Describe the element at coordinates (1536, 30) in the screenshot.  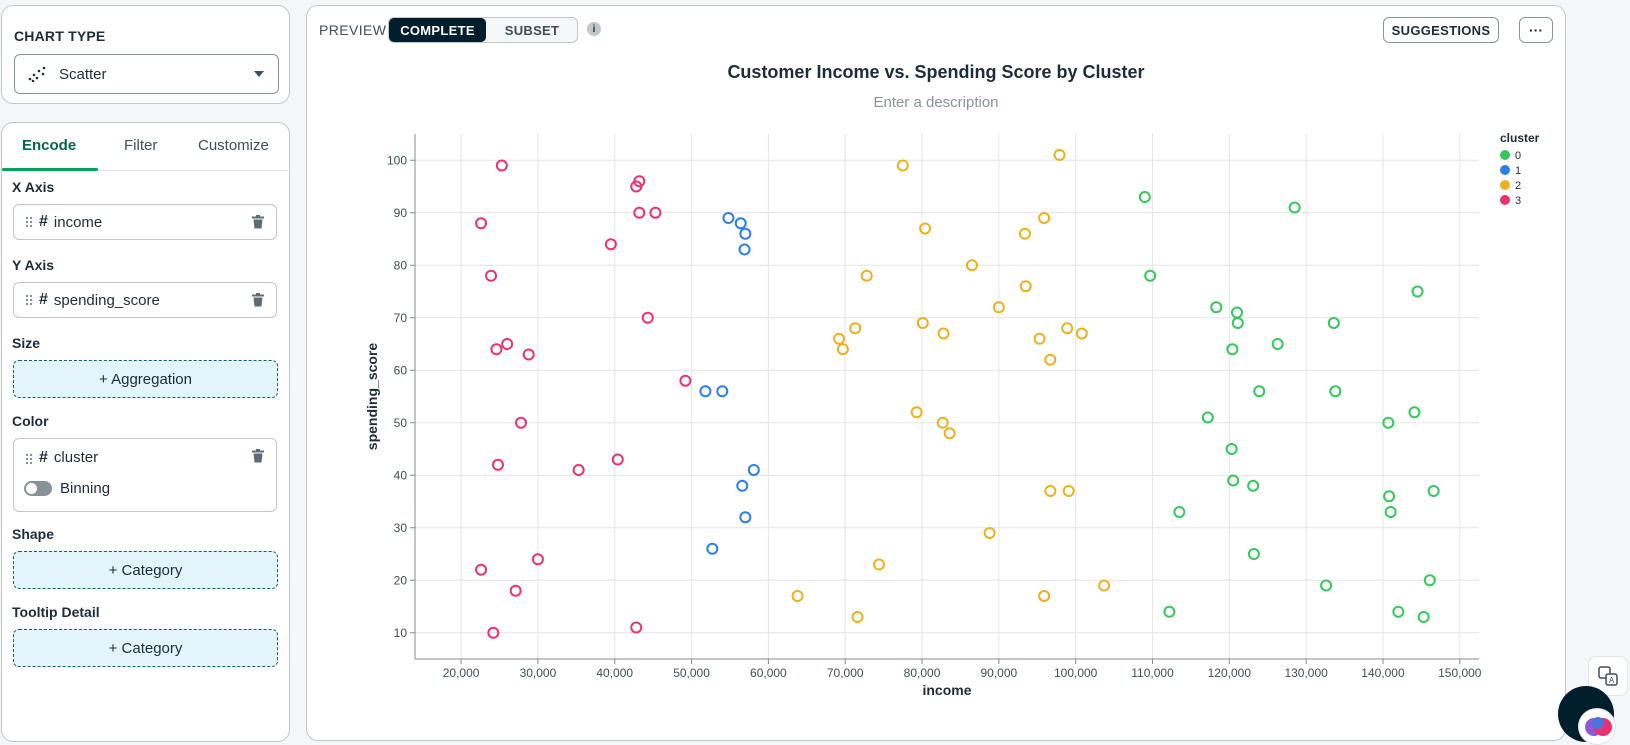
I see `more-options-button: ···` at that location.